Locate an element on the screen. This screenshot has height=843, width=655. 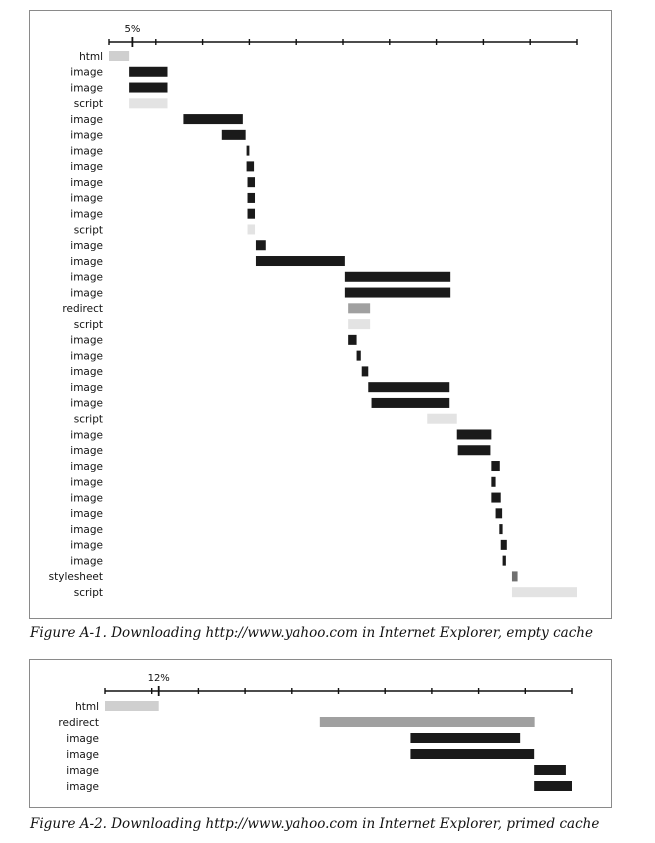
chart-2-marker-label: 12% is located at coordinates (159, 678).